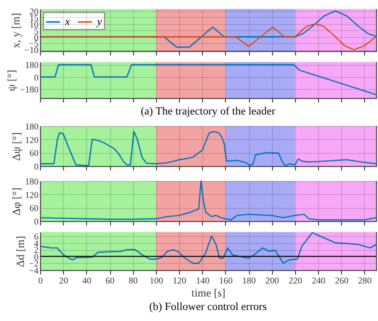  What do you see at coordinates (179, 281) in the screenshot?
I see `x-tick-label: 120` at bounding box center [179, 281].